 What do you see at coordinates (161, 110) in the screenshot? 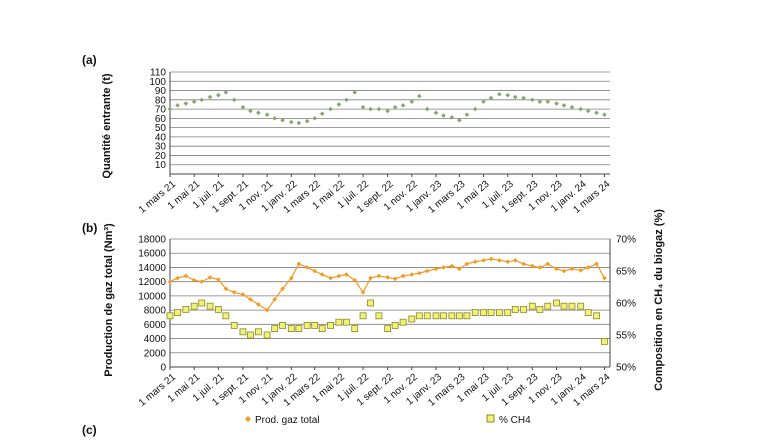
I see `intake-y-tick-label: 70` at bounding box center [161, 110].